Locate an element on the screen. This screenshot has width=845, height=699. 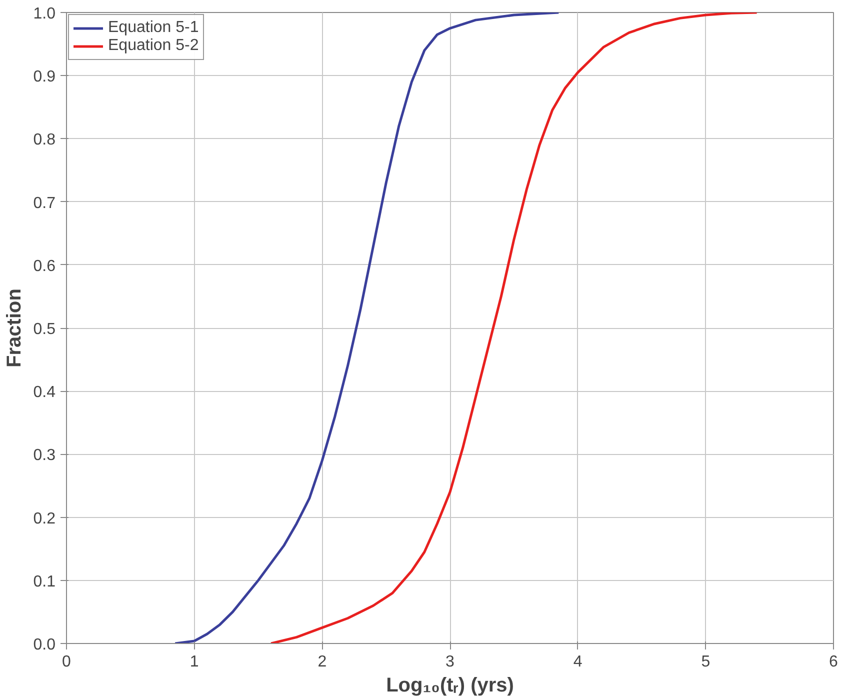
x-tick-label: 6 is located at coordinates (833, 662).